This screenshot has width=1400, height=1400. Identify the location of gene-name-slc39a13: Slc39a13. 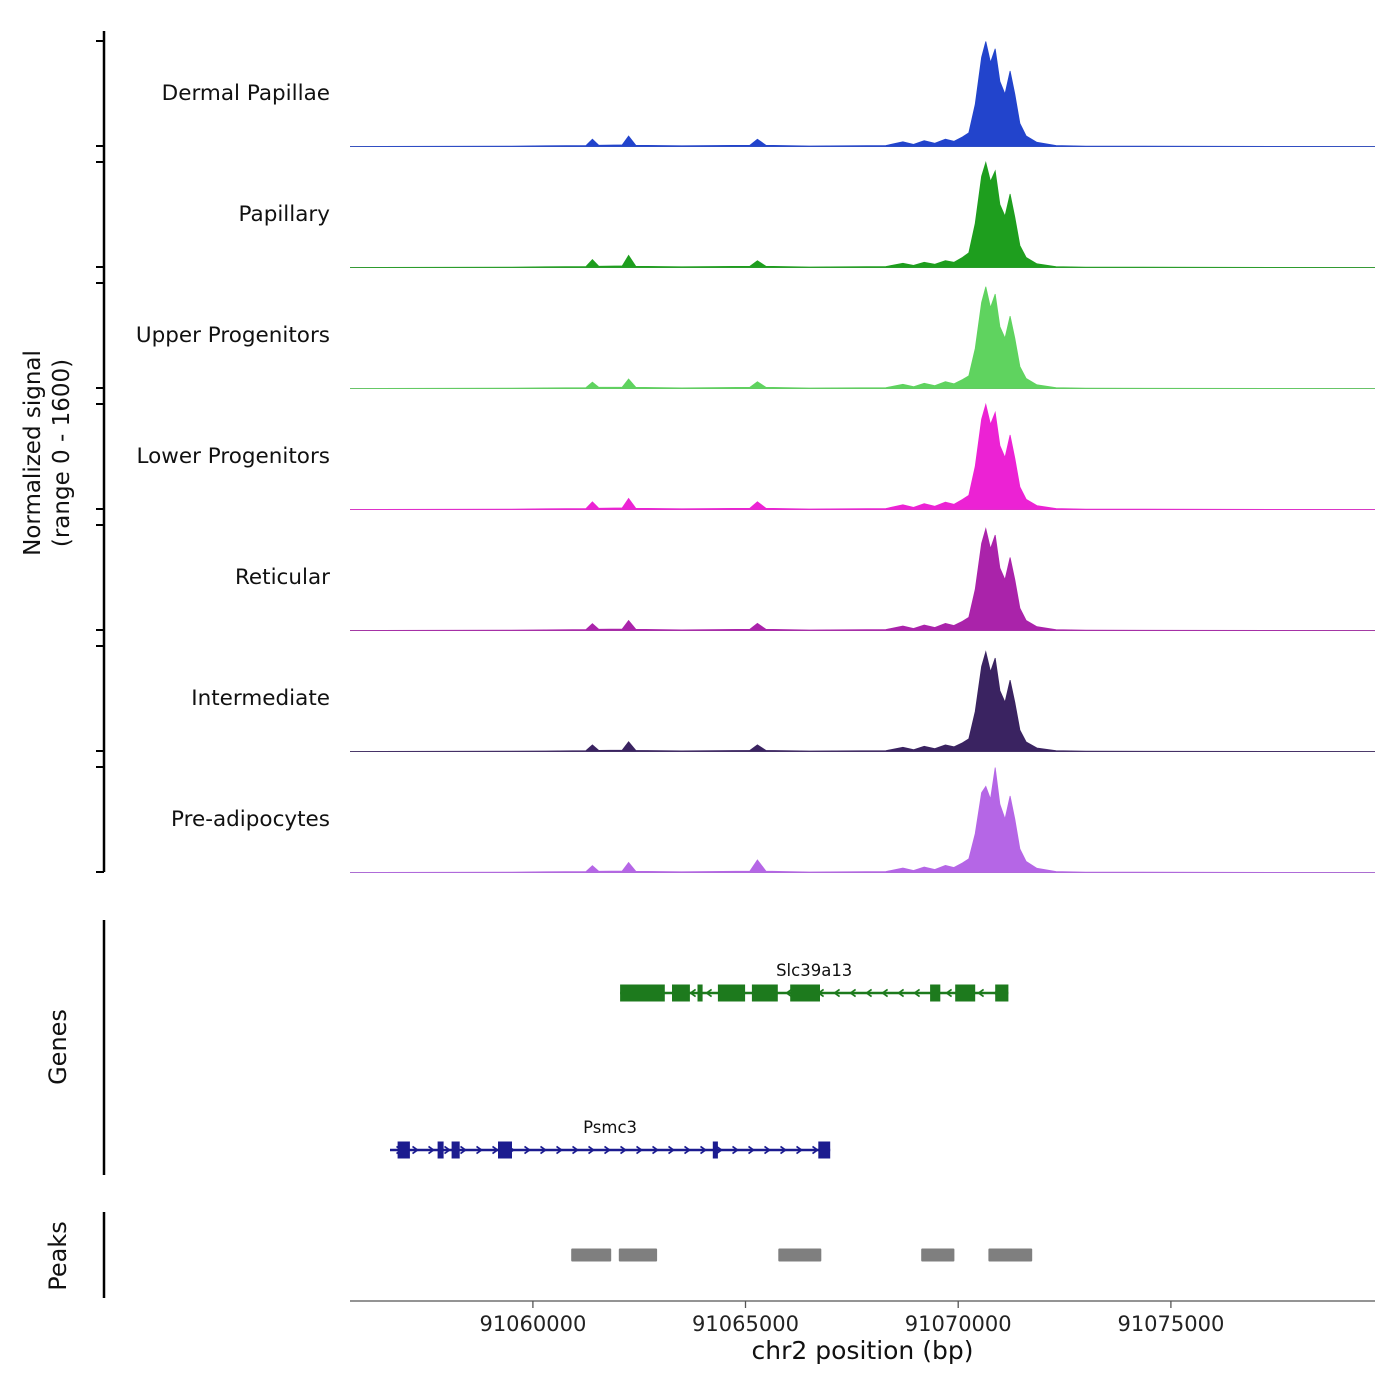
(814, 970).